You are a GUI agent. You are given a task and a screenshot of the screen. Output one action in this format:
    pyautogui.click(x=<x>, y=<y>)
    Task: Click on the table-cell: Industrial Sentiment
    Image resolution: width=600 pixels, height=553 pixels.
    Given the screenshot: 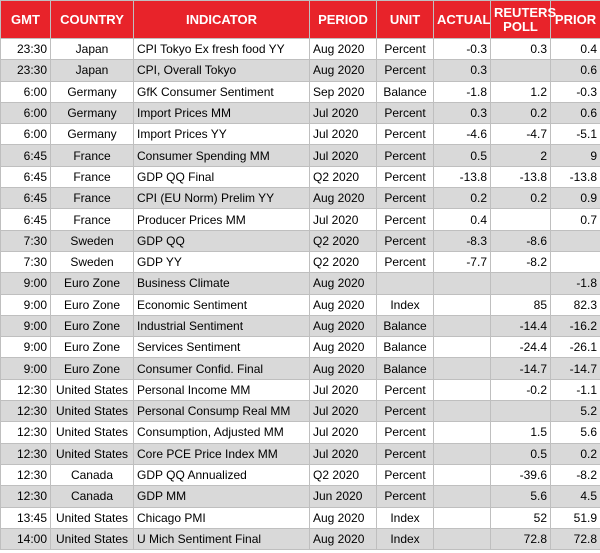 What is the action you would take?
    pyautogui.click(x=221, y=326)
    